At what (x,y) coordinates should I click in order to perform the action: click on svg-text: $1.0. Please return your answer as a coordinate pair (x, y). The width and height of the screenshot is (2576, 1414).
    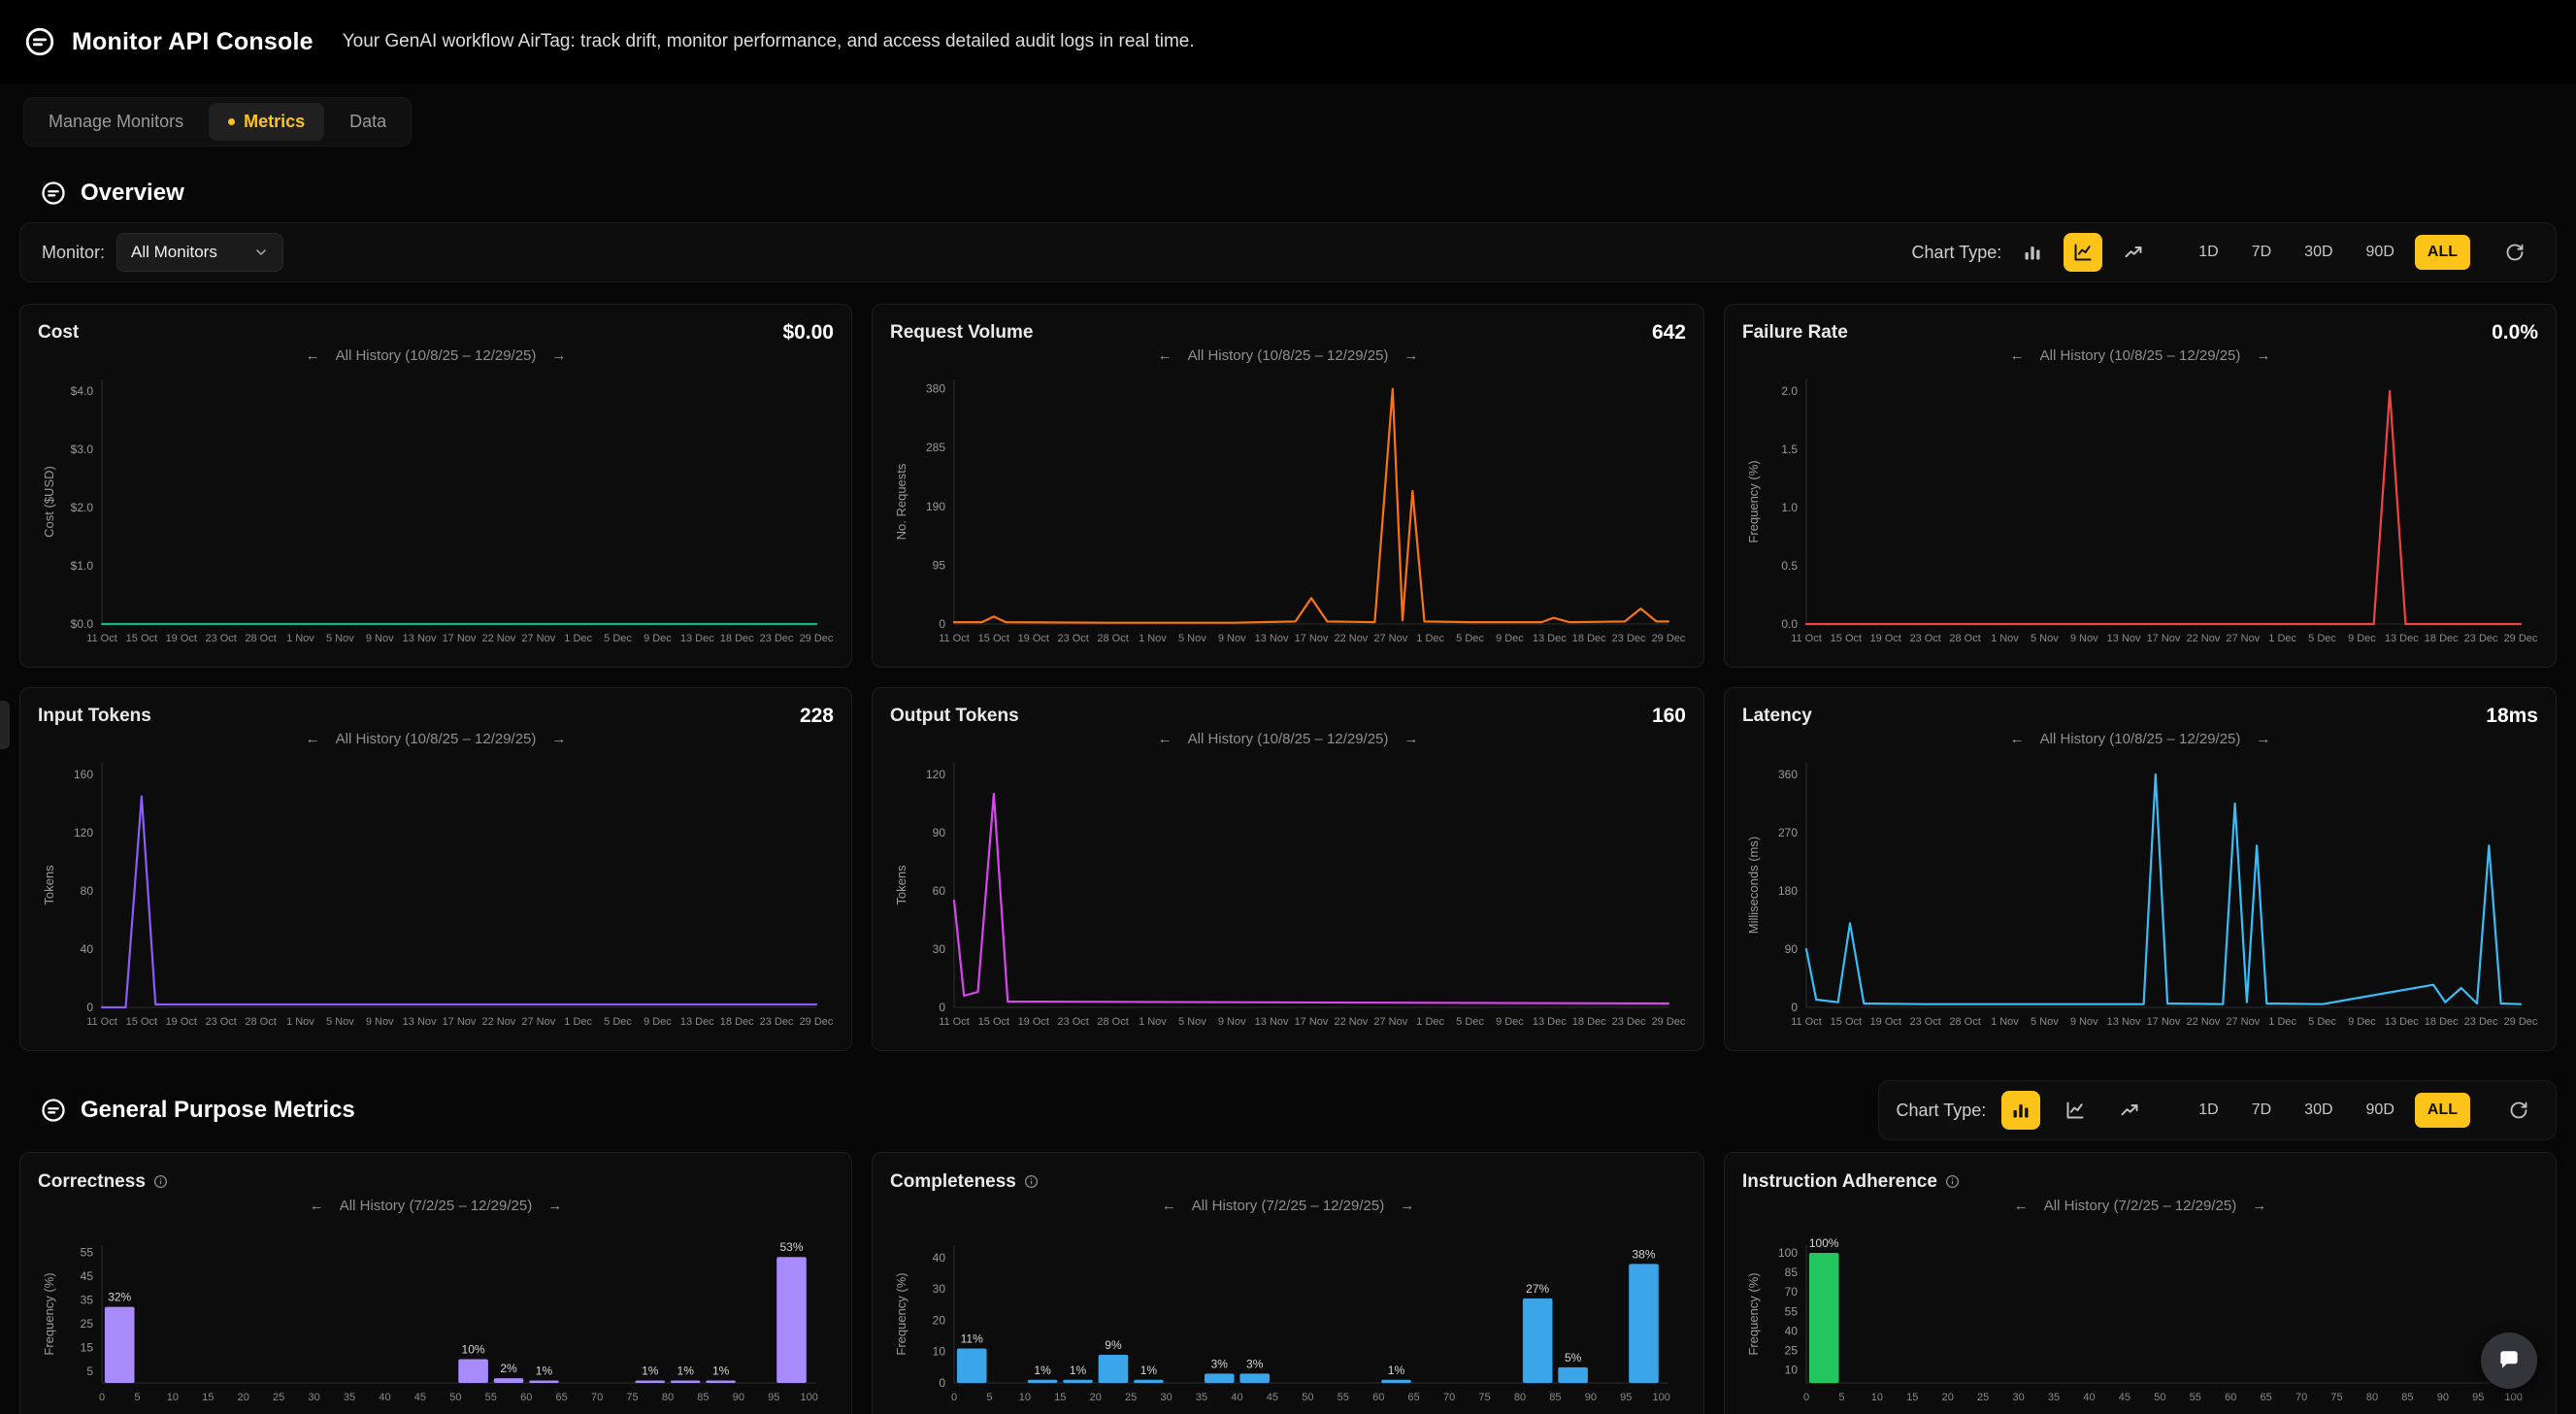
    Looking at the image, I should click on (82, 566).